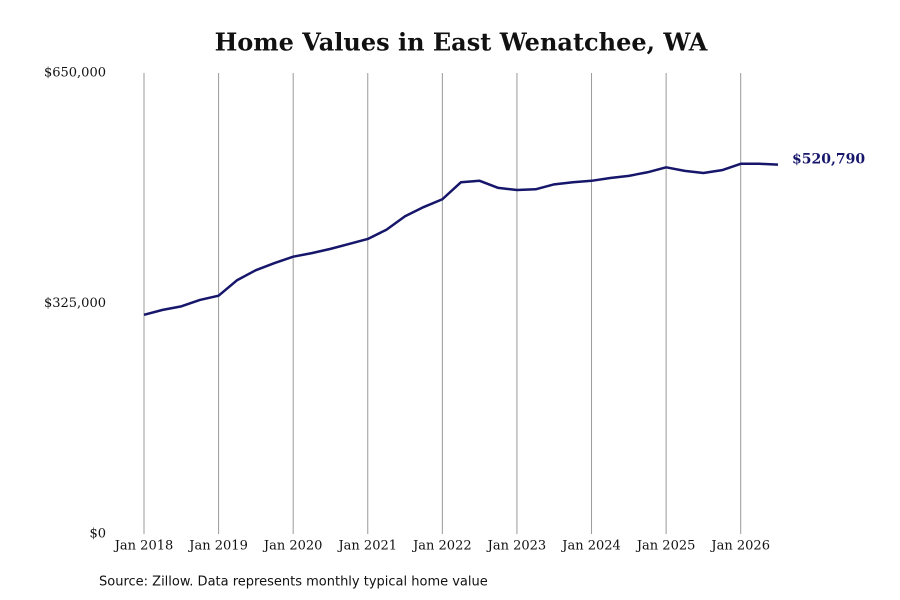  What do you see at coordinates (516, 546) in the screenshot?
I see `x-tick-label: Jan 2023` at bounding box center [516, 546].